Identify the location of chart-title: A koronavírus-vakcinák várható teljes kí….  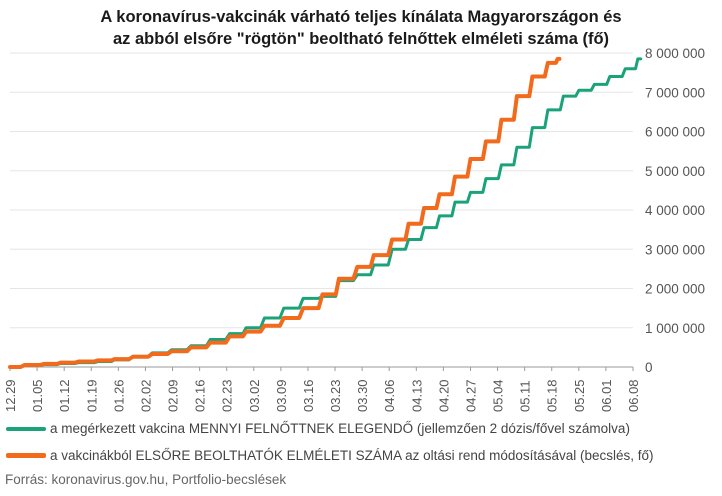
(361, 28).